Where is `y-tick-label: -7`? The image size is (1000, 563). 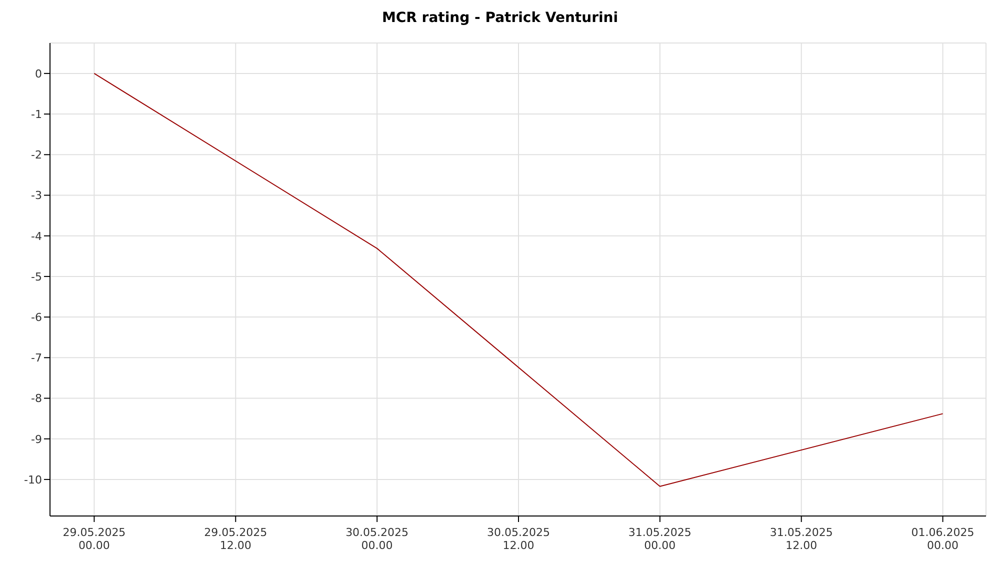 y-tick-label: -7 is located at coordinates (36, 358).